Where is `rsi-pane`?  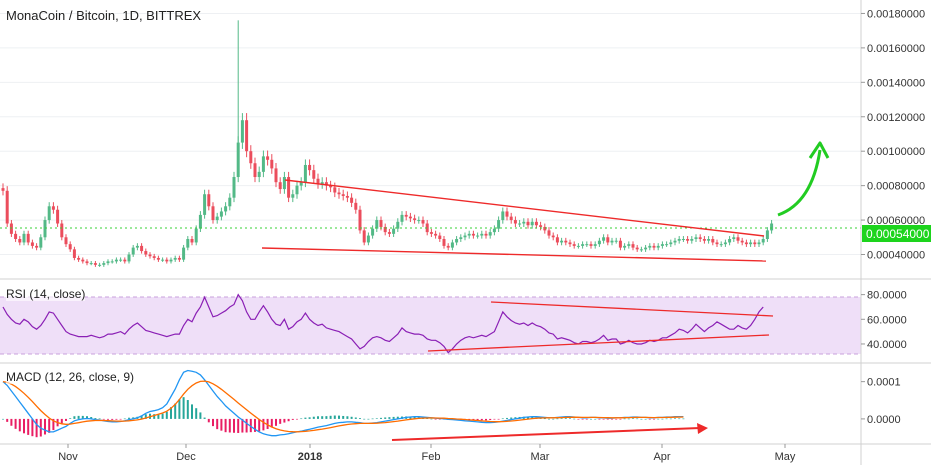 rsi-pane is located at coordinates (430, 324).